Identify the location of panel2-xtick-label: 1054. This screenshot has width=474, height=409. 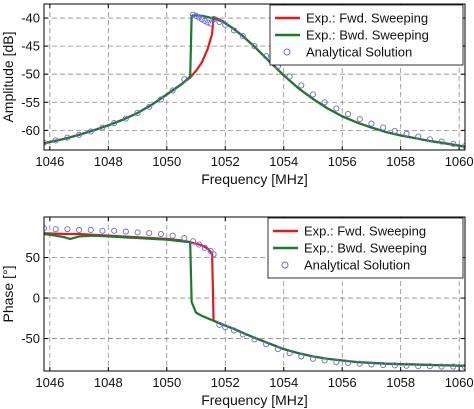
(283, 382).